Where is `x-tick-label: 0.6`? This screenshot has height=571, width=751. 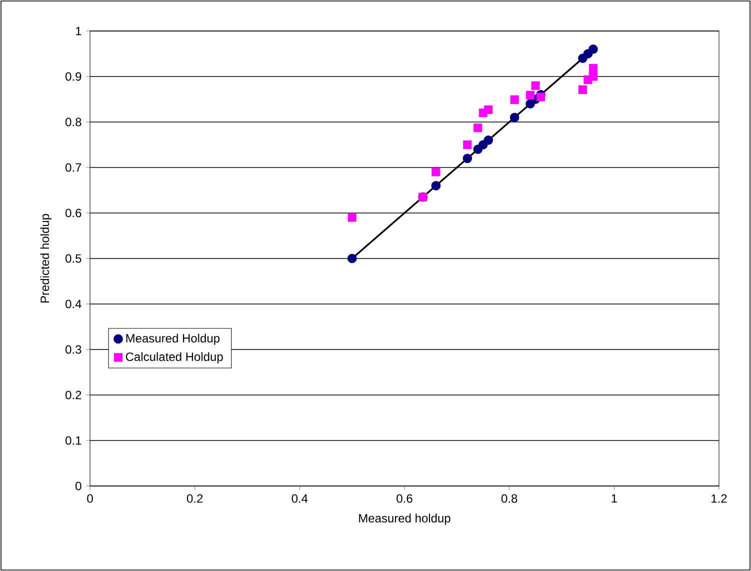
x-tick-label: 0.6 is located at coordinates (404, 498).